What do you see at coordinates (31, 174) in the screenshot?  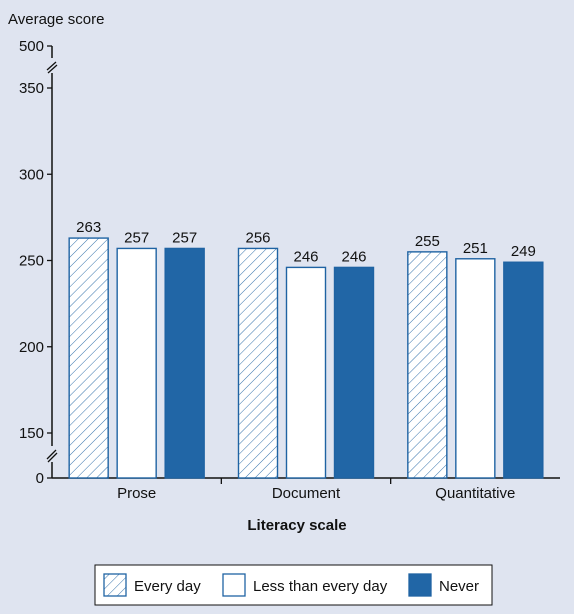 I see `y-tick-label: 300` at bounding box center [31, 174].